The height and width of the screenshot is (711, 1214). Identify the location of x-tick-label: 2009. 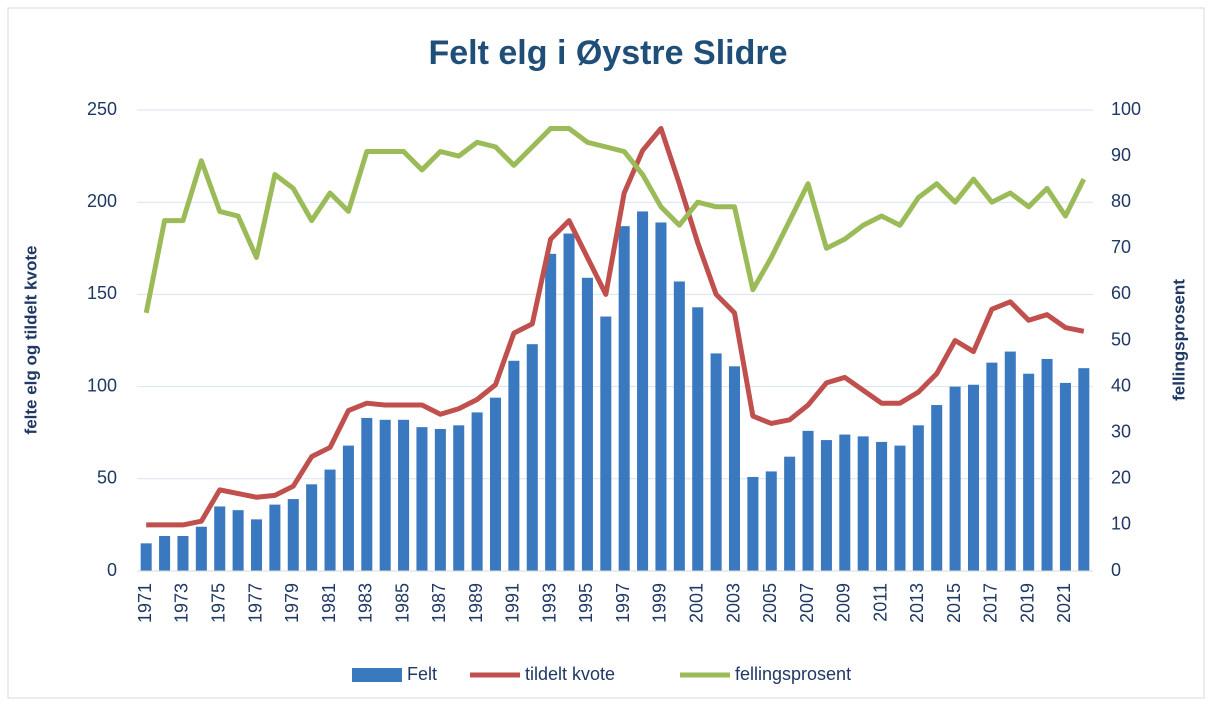
(844, 603).